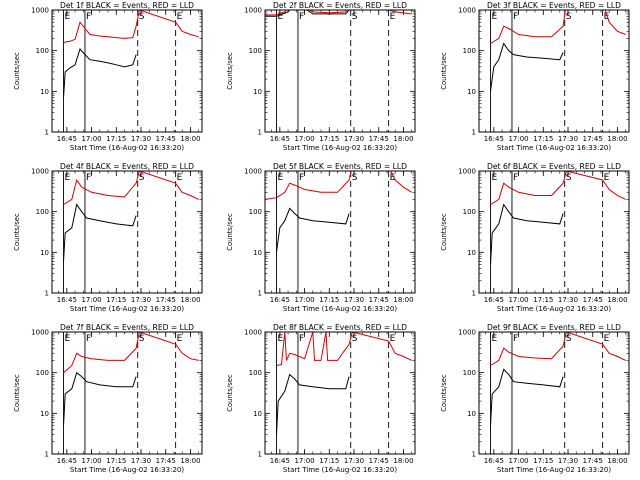 The image size is (640, 480). I want to click on panel-title: Det 2f BLACK = Events, RED = LLD, so click(340, 5).